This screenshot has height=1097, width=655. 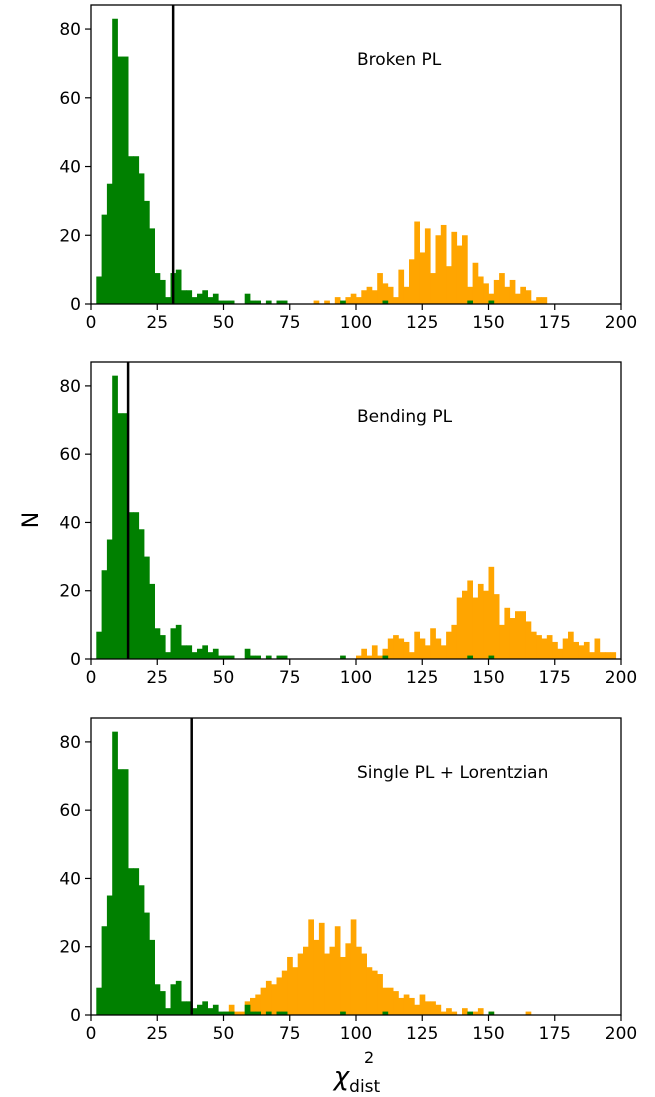 What do you see at coordinates (75, 1016) in the screenshot?
I see `y-tick-label: 0` at bounding box center [75, 1016].